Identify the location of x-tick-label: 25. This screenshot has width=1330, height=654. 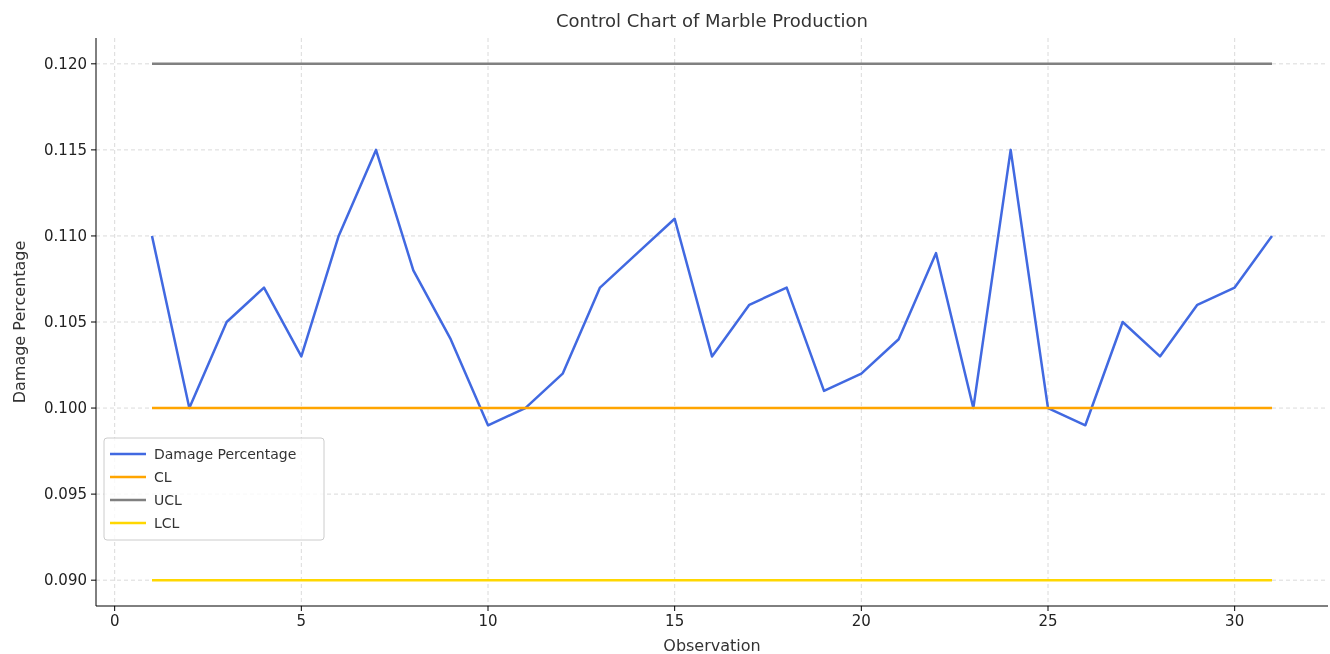
(1048, 621).